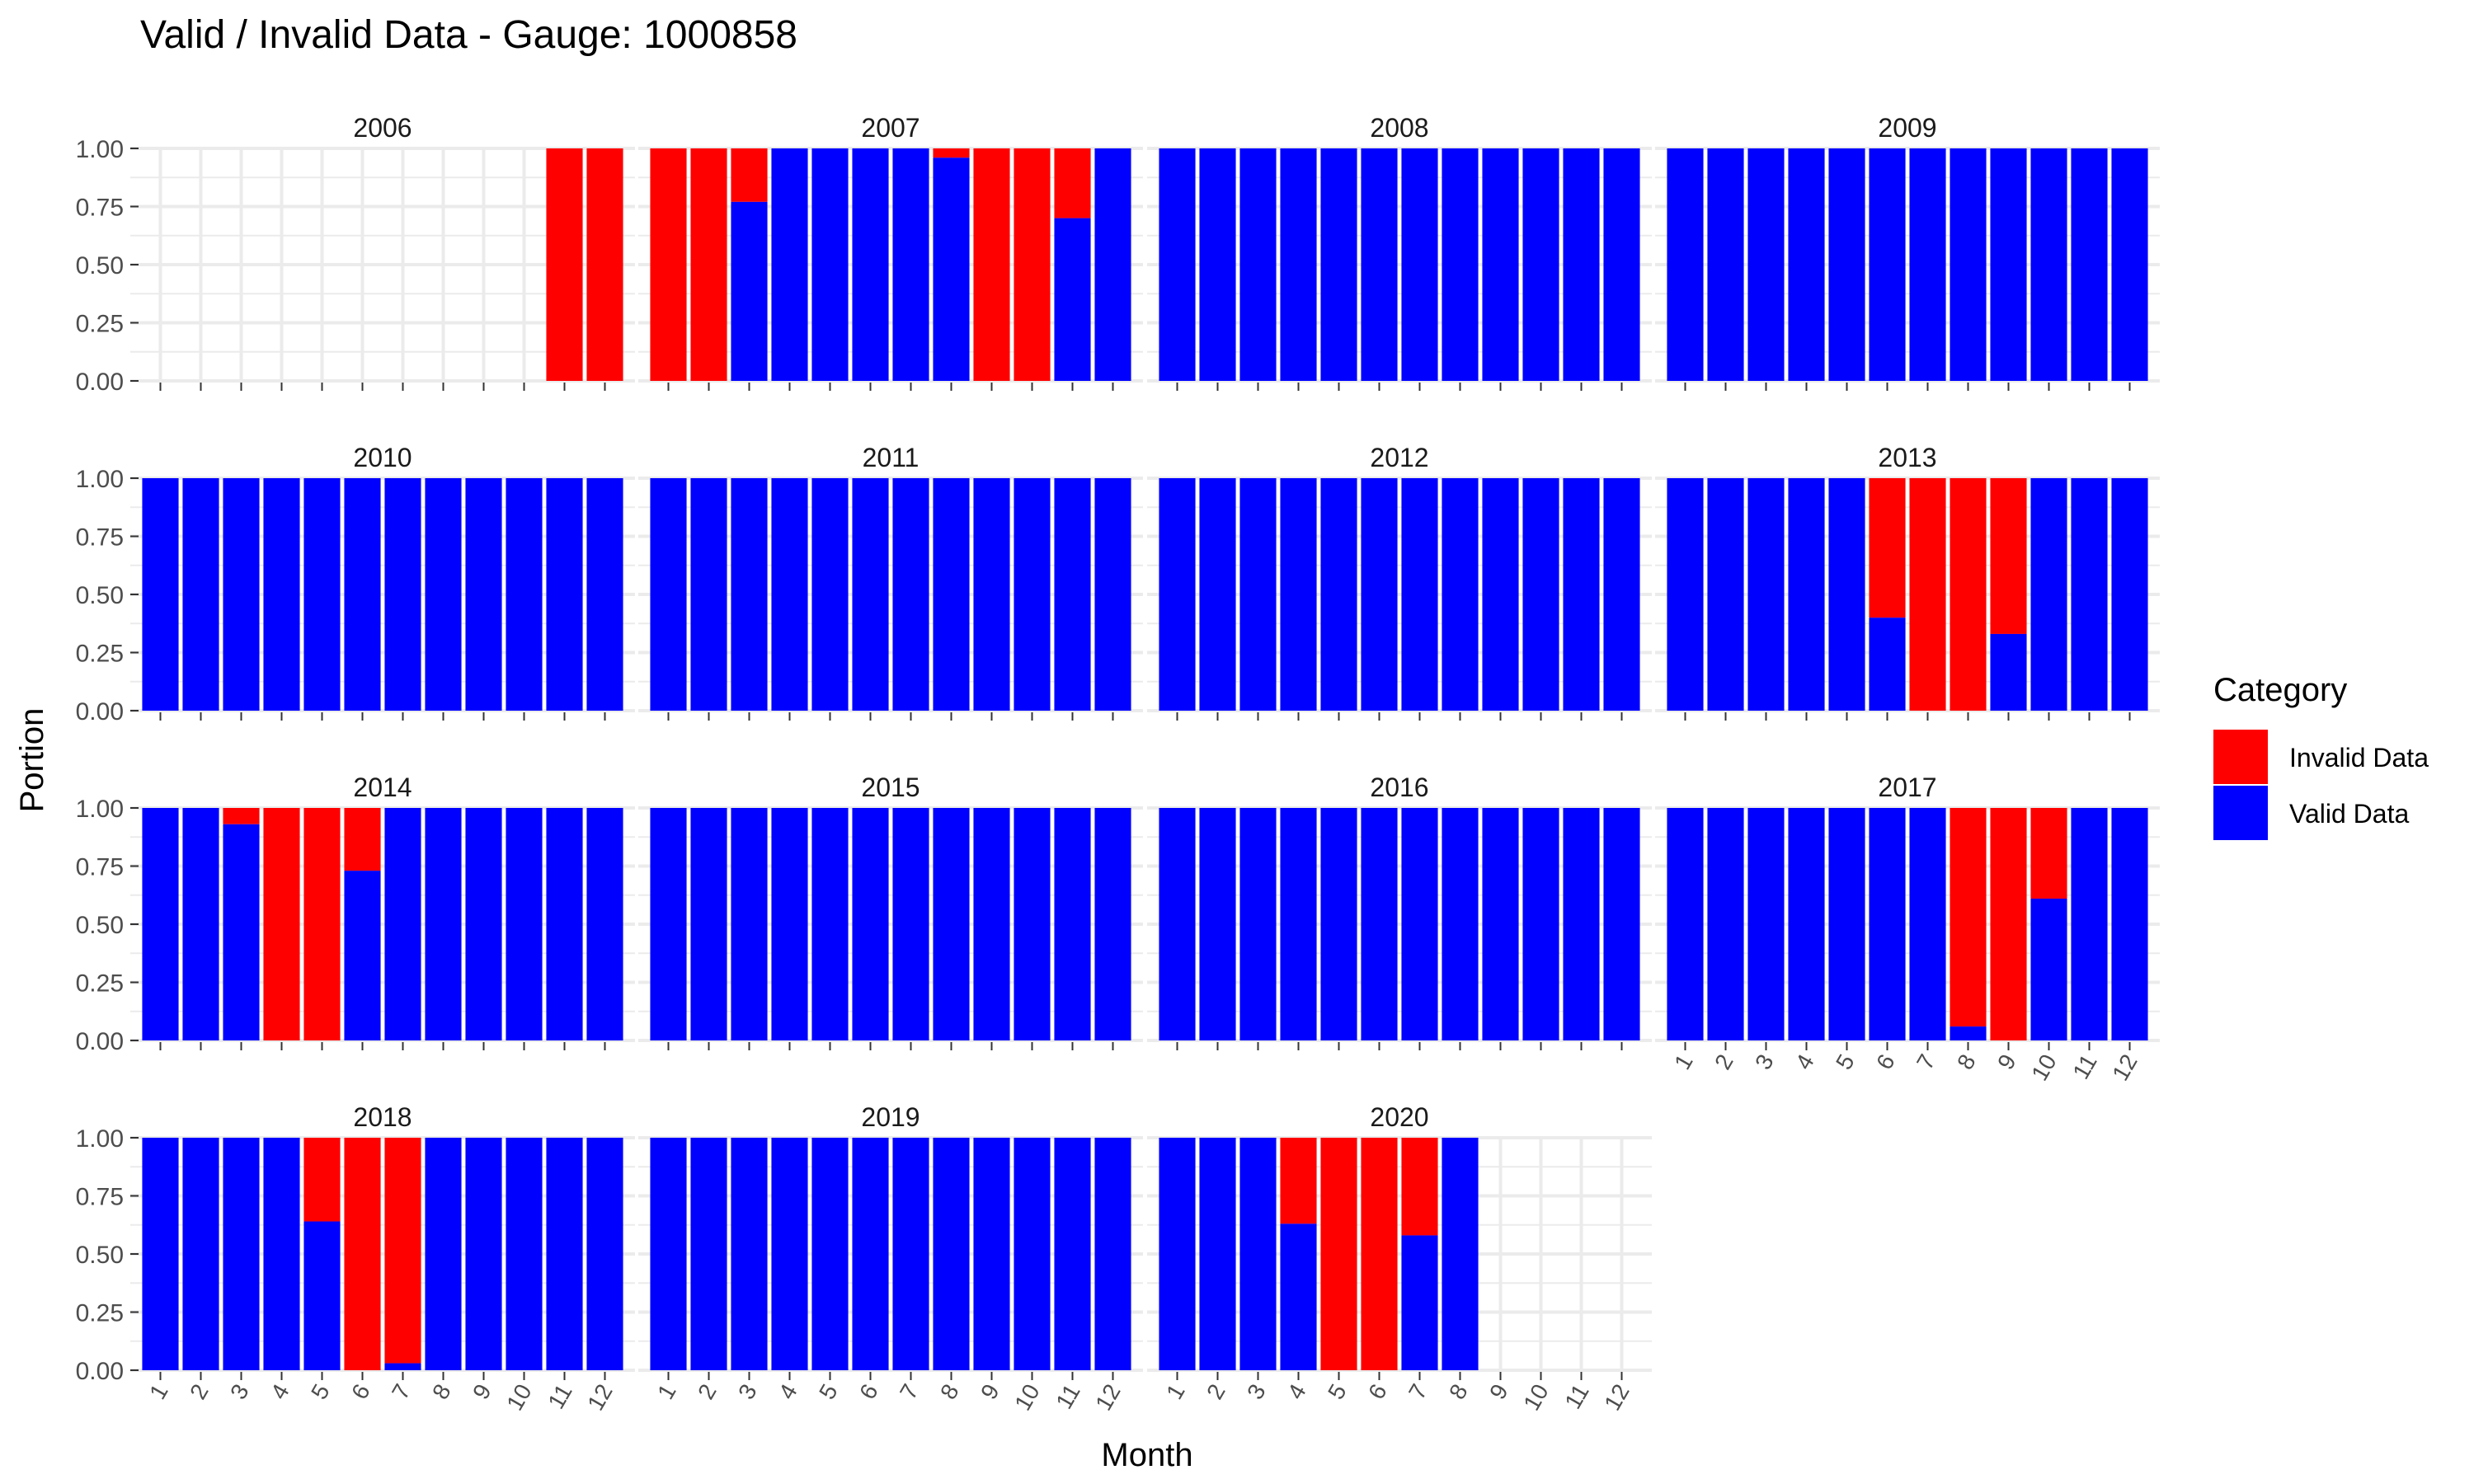  Describe the element at coordinates (1146, 1455) in the screenshot. I see `x-axis-title: Month` at that location.